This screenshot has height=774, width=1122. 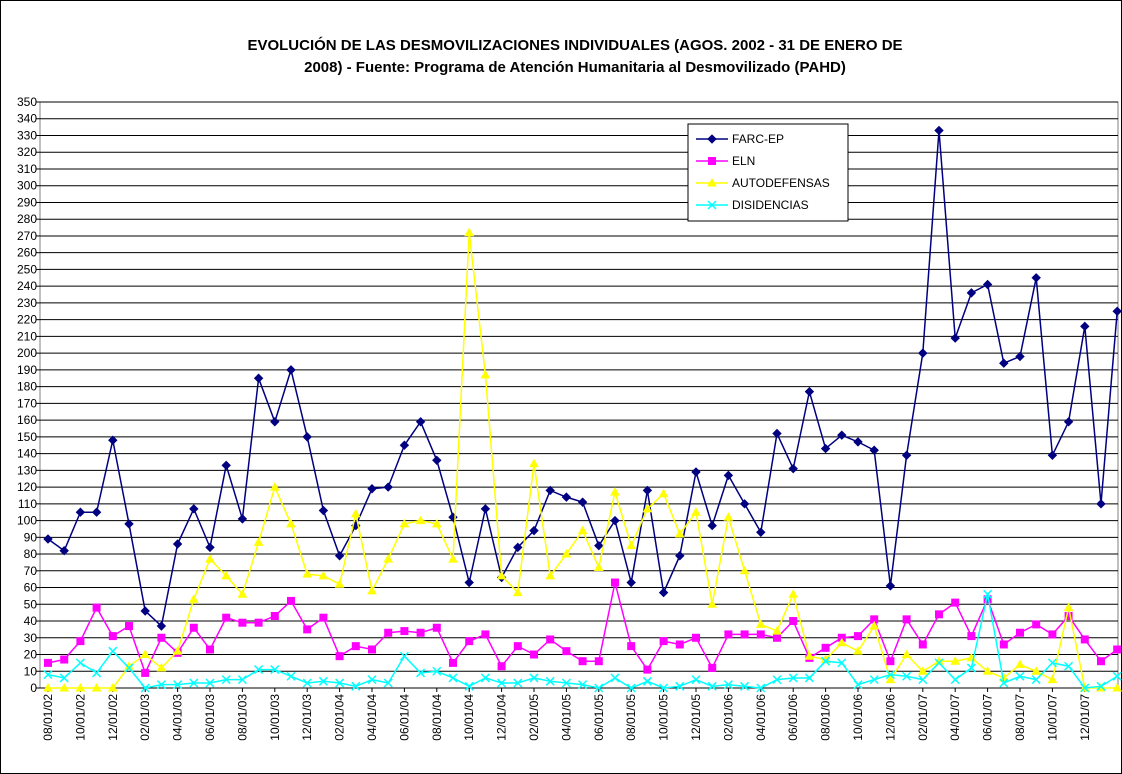 I want to click on x-tick-label: 08/01/07, so click(x=1020, y=717).